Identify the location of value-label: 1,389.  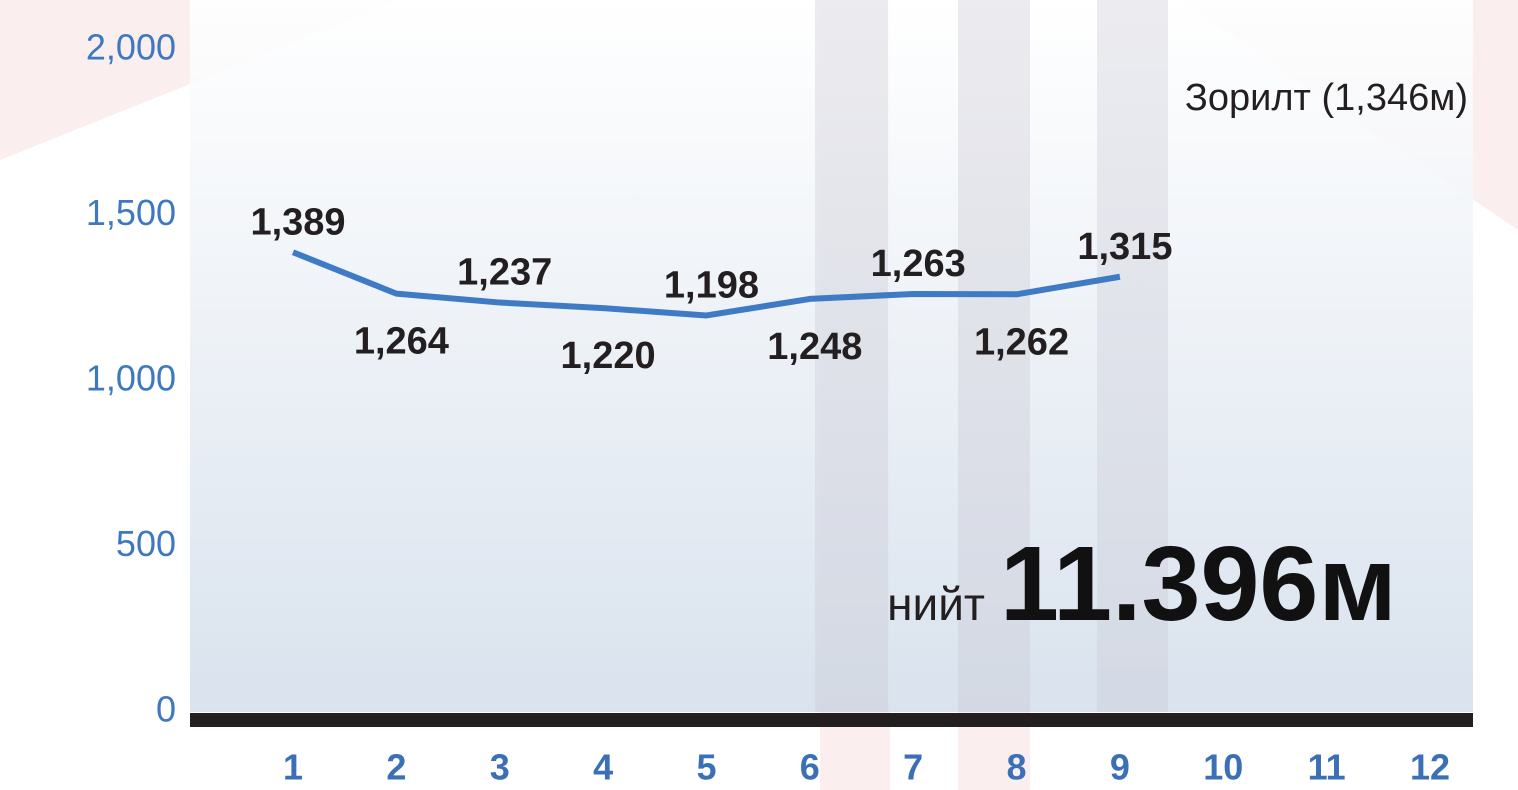
(297, 222).